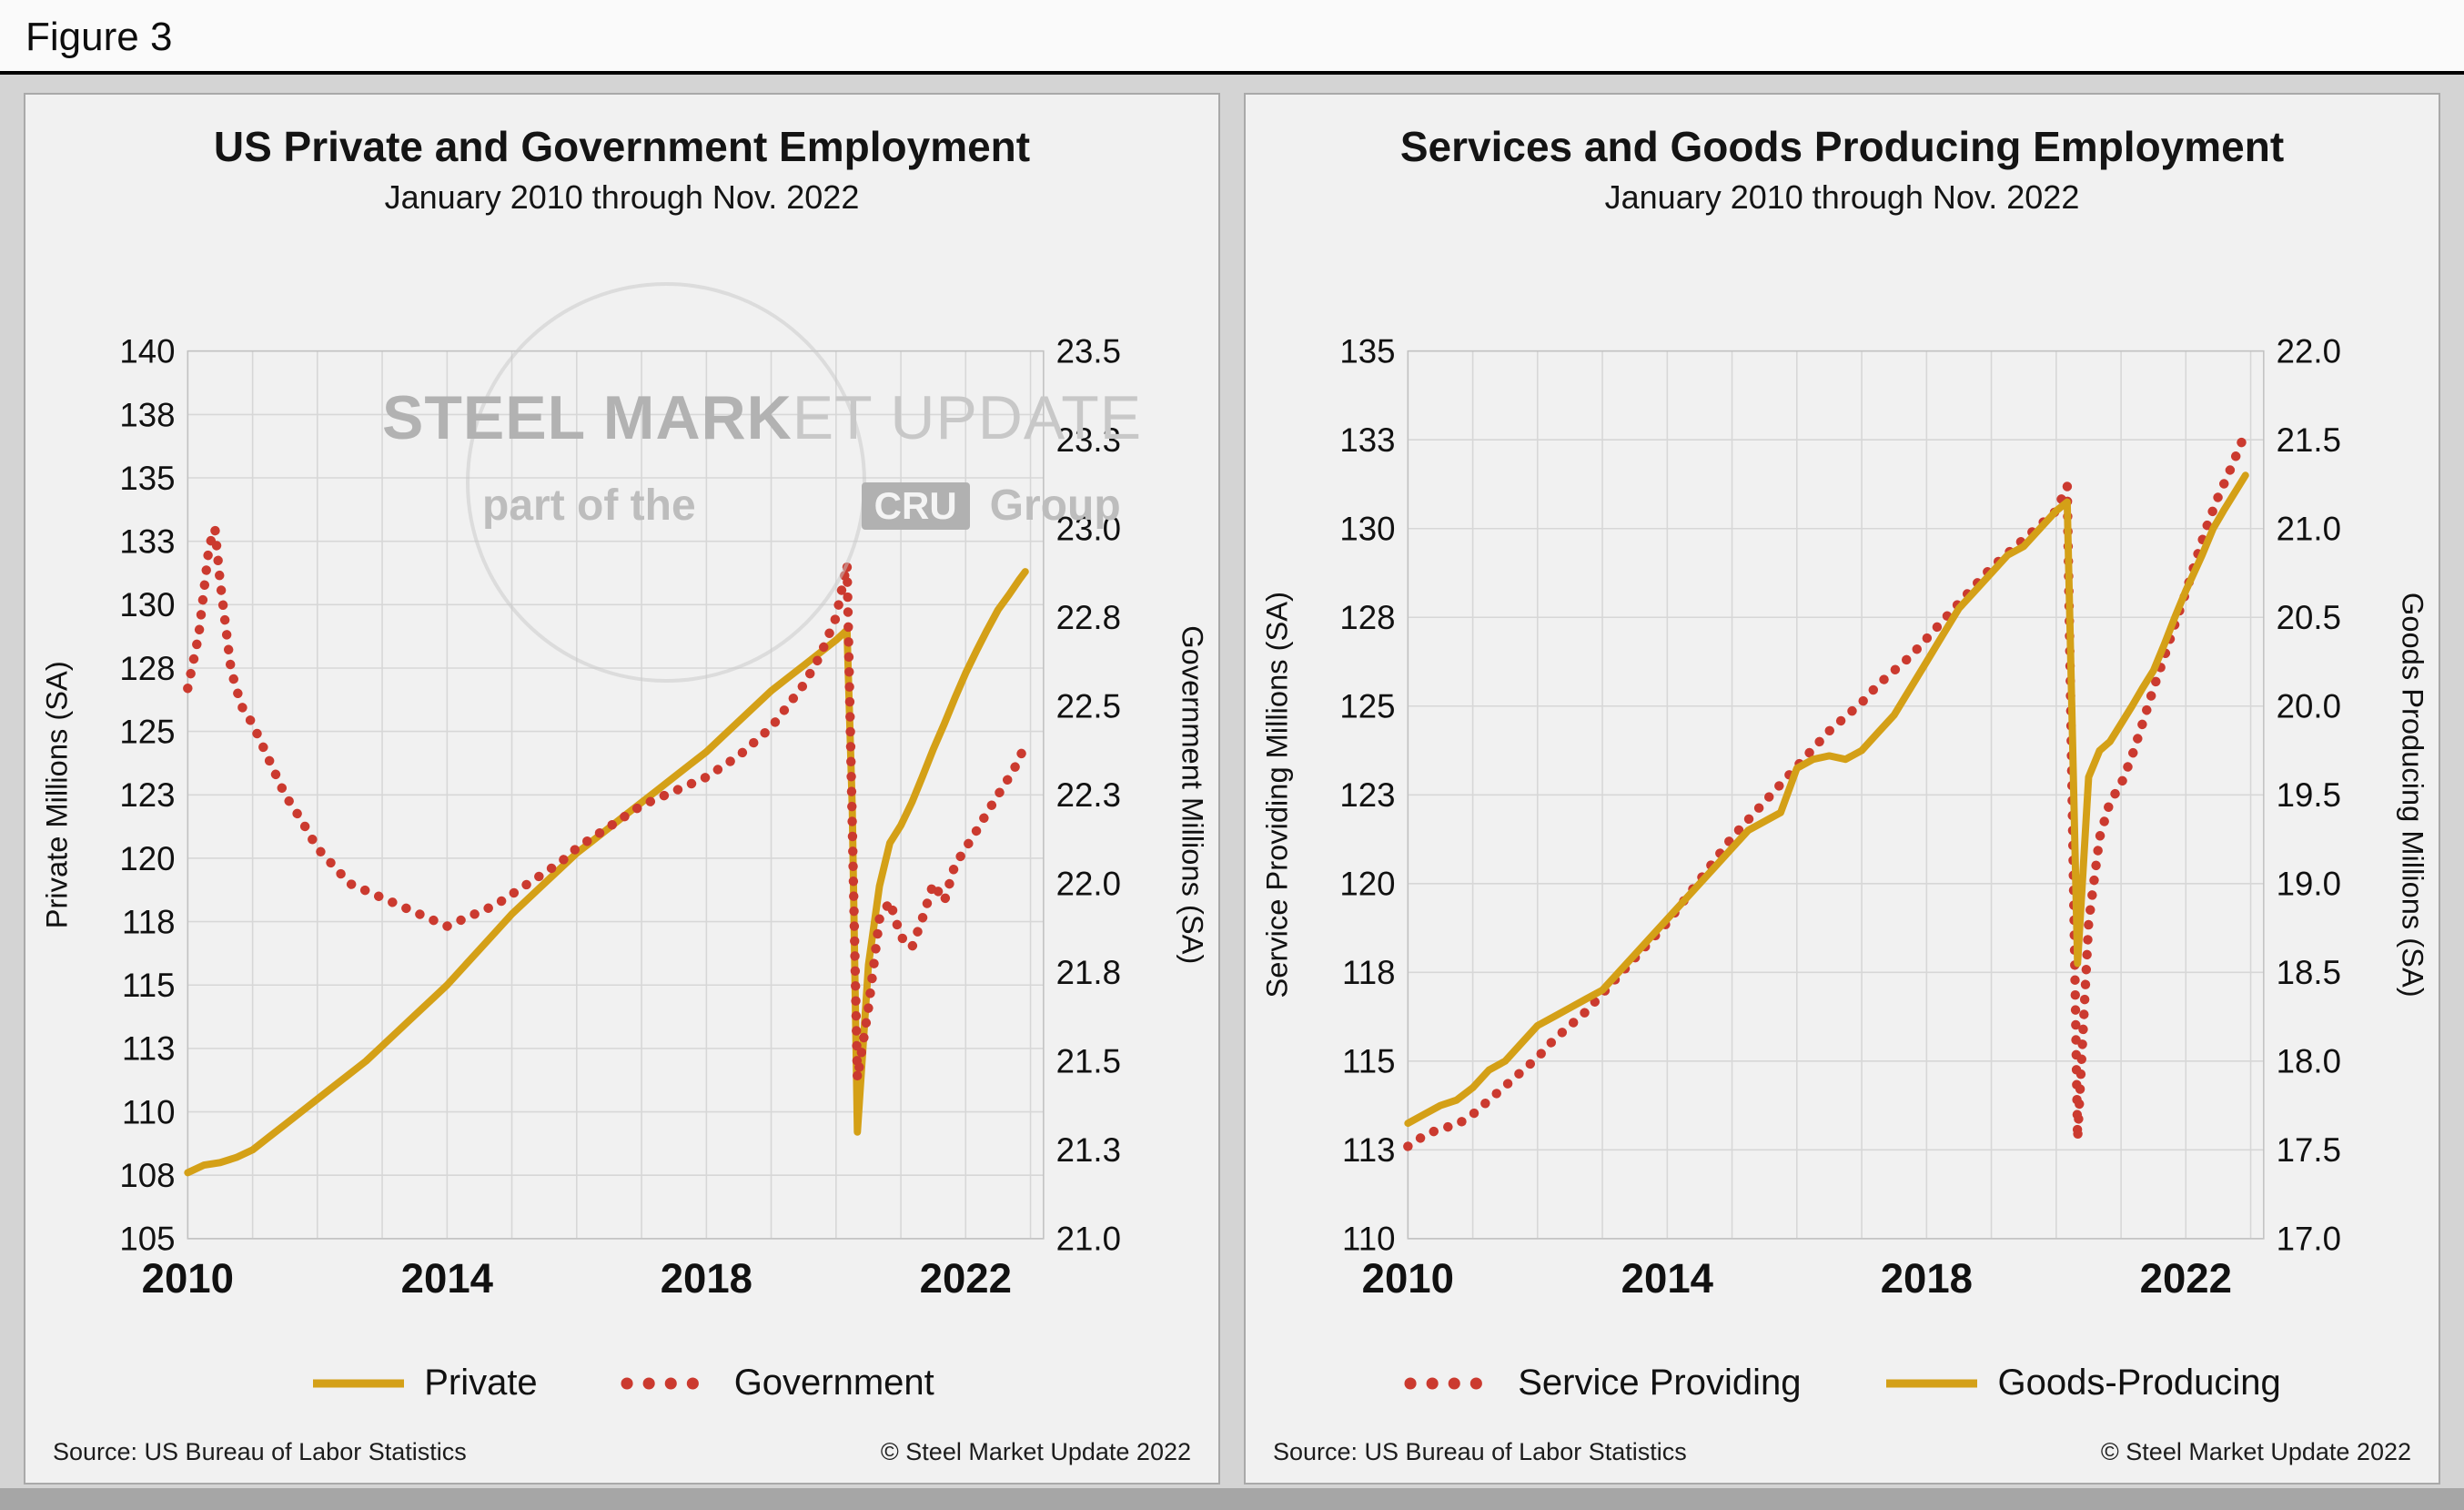 This screenshot has height=1510, width=2464. I want to click on chart-legend: Private Government, so click(621, 1383).